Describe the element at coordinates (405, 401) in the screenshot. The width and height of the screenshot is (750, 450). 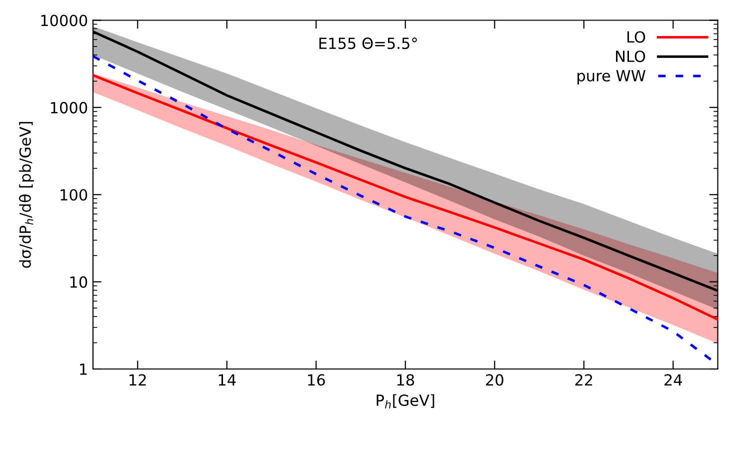
I see `x-axis-title: P$_{h}$[GeV]` at that location.